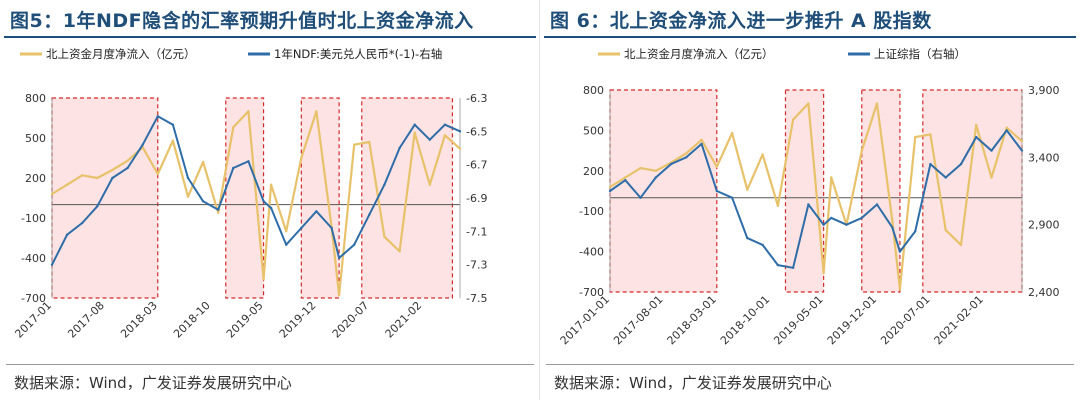 This screenshot has width=1080, height=400. Describe the element at coordinates (33, 320) in the screenshot. I see `x-tick-label: 2017-01` at that location.